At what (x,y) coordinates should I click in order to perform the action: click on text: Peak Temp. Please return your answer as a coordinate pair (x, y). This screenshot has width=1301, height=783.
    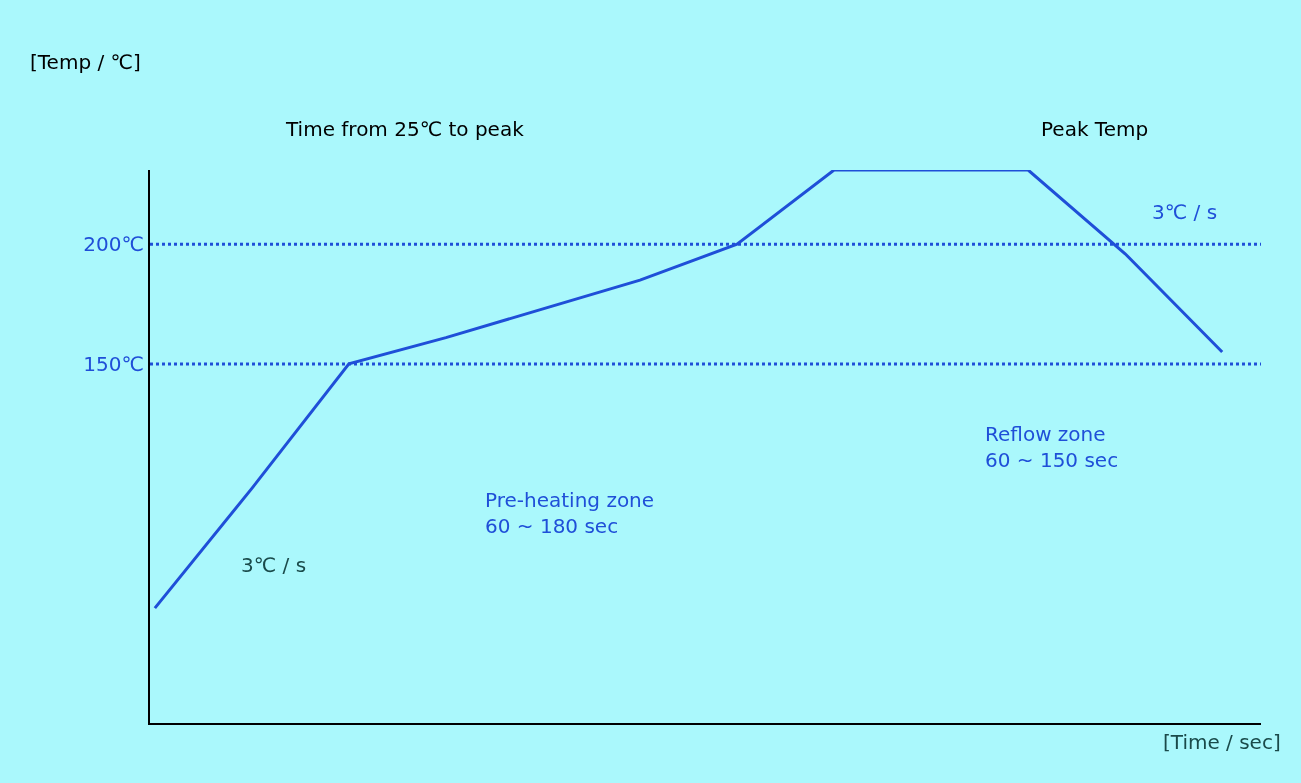
    Looking at the image, I should click on (1095, 129).